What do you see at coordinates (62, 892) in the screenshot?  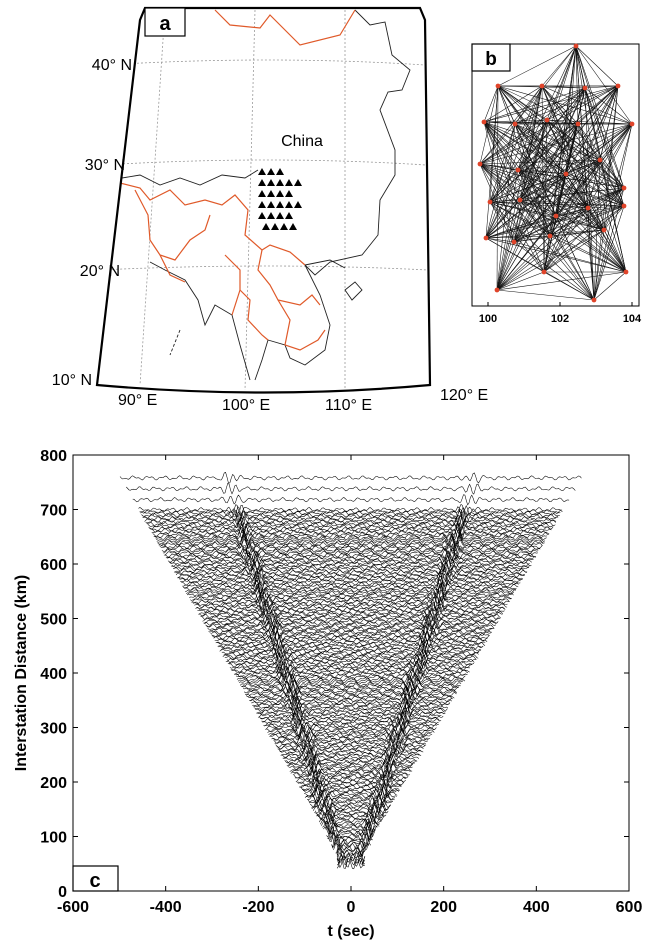 I see `y-tick-label: 0` at bounding box center [62, 892].